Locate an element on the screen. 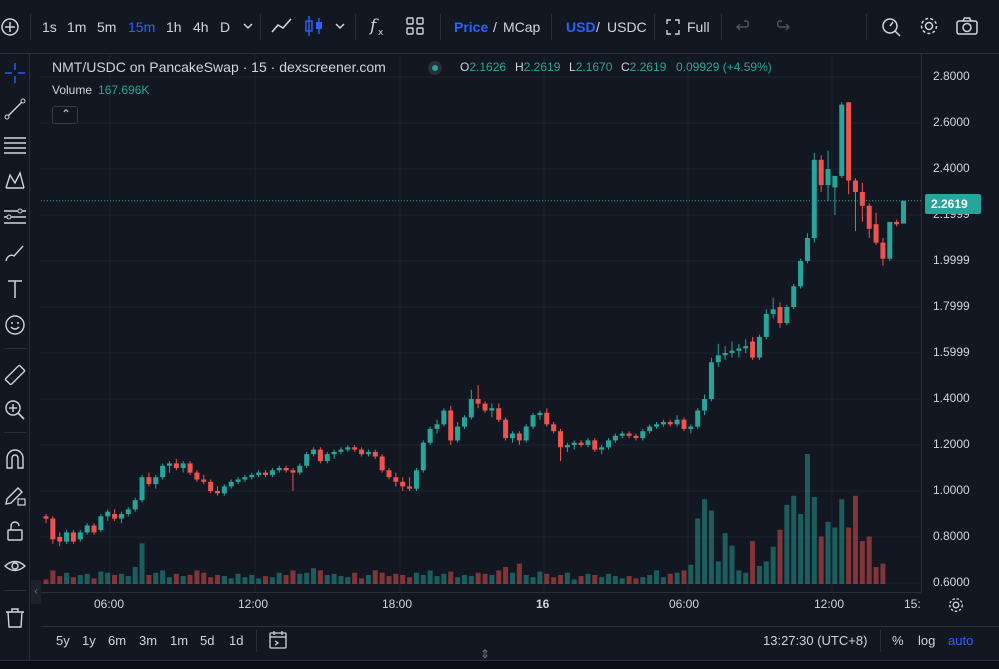 Image resolution: width=999 pixels, height=669 pixels. add-symbol-button is located at coordinates (10, 29).